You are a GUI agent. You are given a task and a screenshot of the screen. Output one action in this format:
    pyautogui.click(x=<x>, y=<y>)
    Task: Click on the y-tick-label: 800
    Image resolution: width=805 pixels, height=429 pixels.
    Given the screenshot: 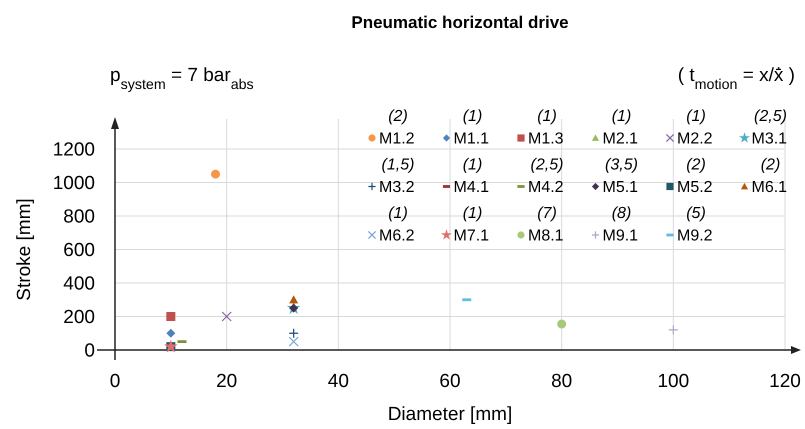 What is the action you would take?
    pyautogui.click(x=79, y=217)
    